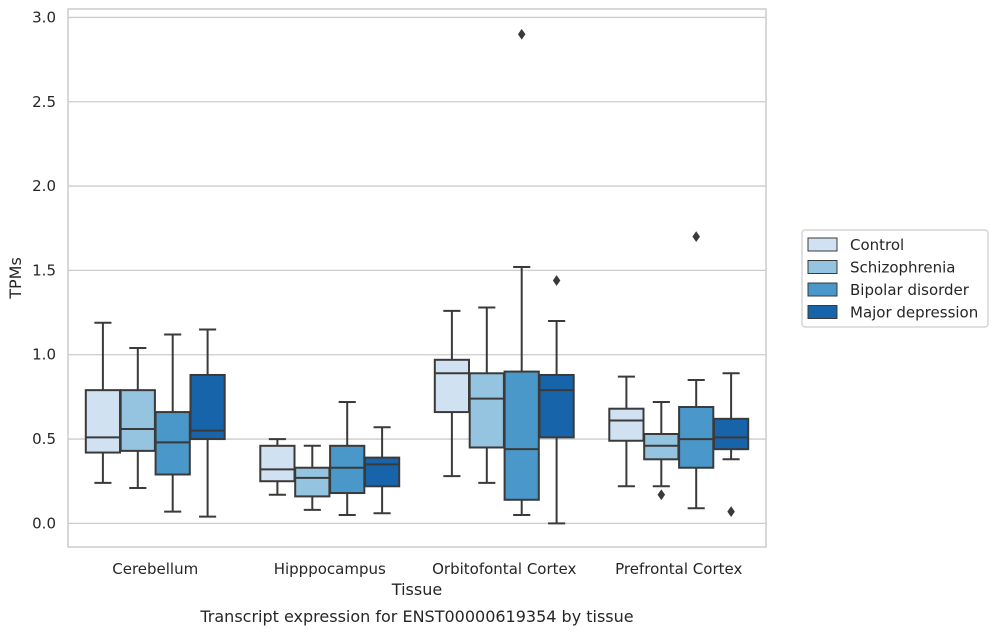 This screenshot has width=997, height=634. Describe the element at coordinates (44, 439) in the screenshot. I see `y-tick-label: 0.5` at that location.